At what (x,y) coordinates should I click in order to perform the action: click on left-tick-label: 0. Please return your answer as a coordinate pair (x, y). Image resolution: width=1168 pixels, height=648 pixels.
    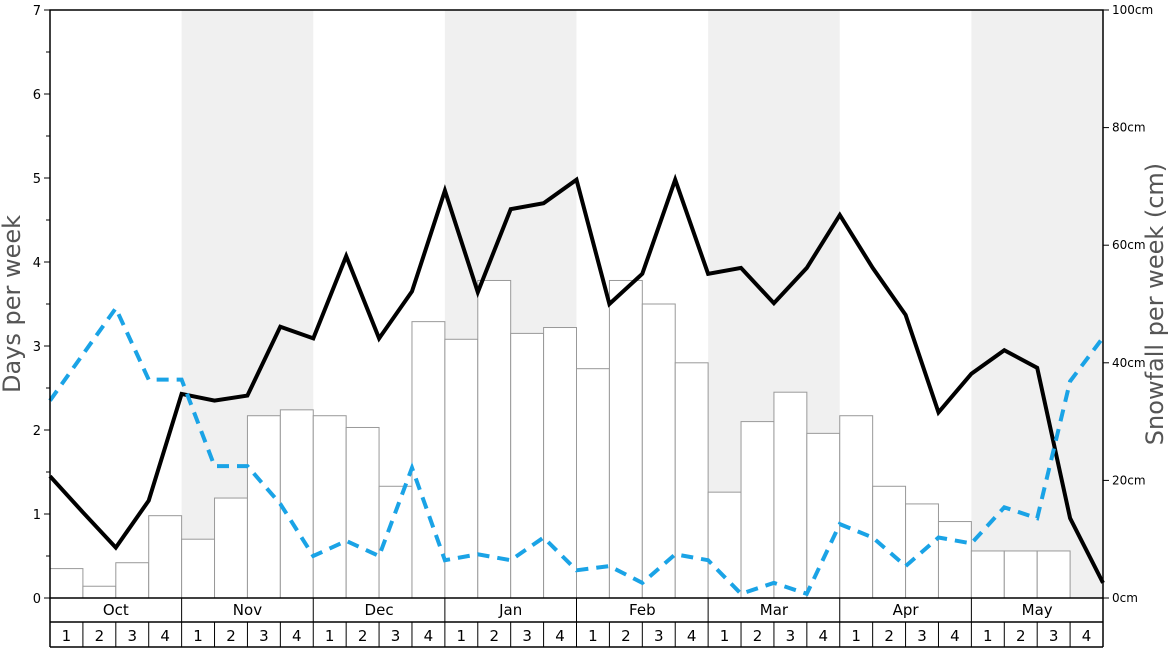
    Looking at the image, I should click on (37, 599).